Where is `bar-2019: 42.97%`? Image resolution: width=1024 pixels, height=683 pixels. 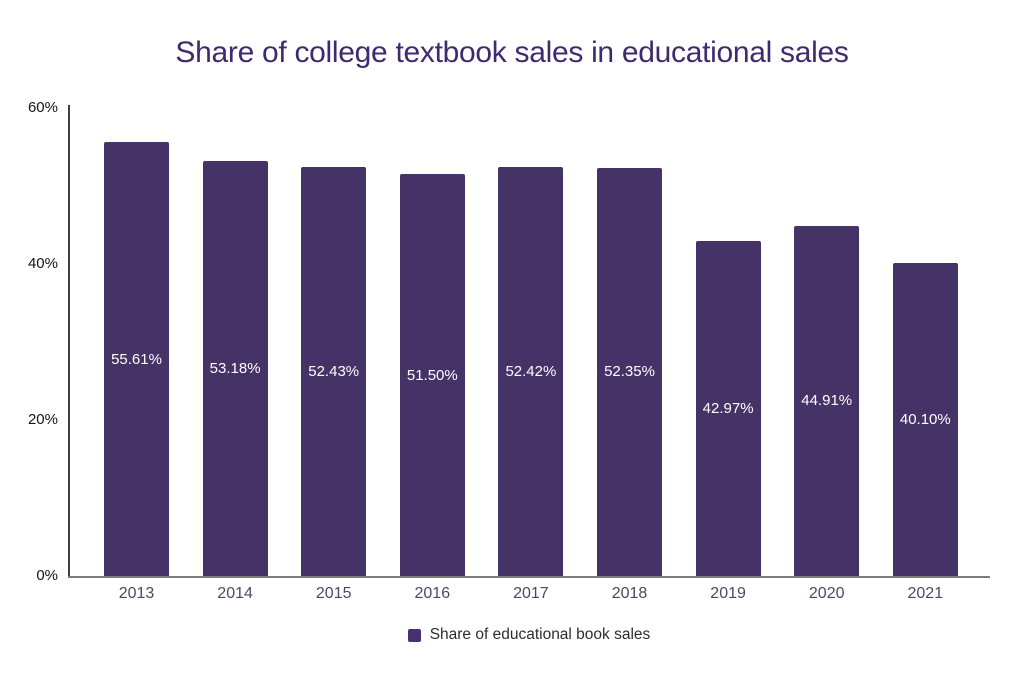
bar-2019: 42.97% is located at coordinates (728, 408).